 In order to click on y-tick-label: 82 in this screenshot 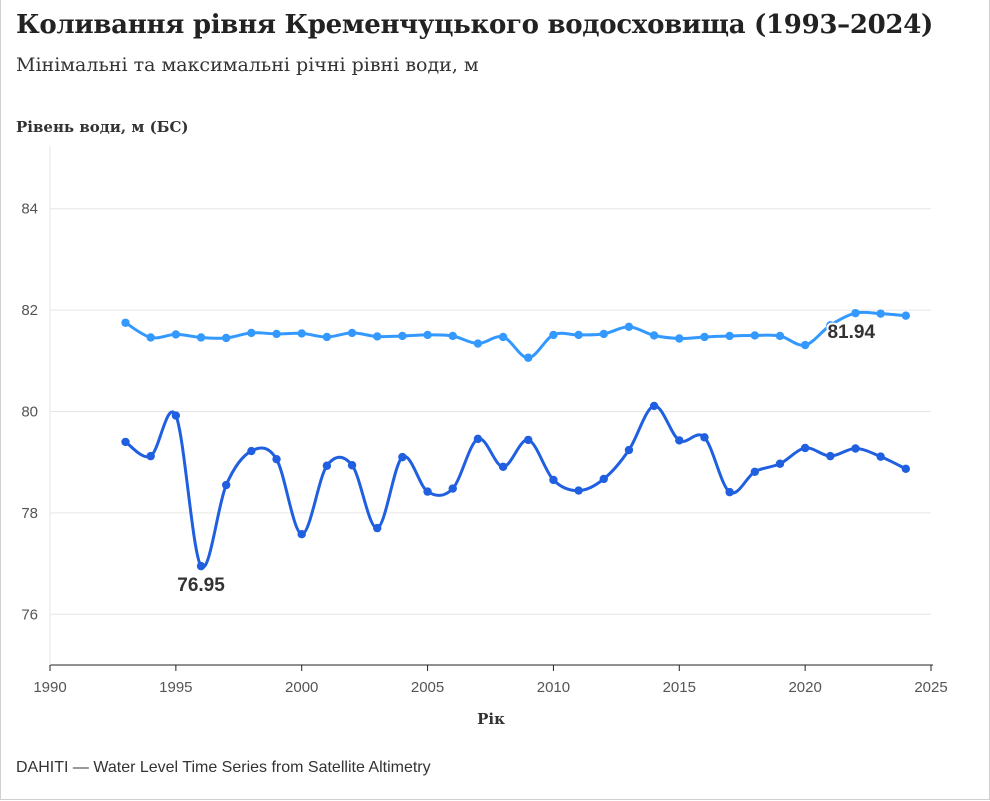, I will do `click(29, 310)`.